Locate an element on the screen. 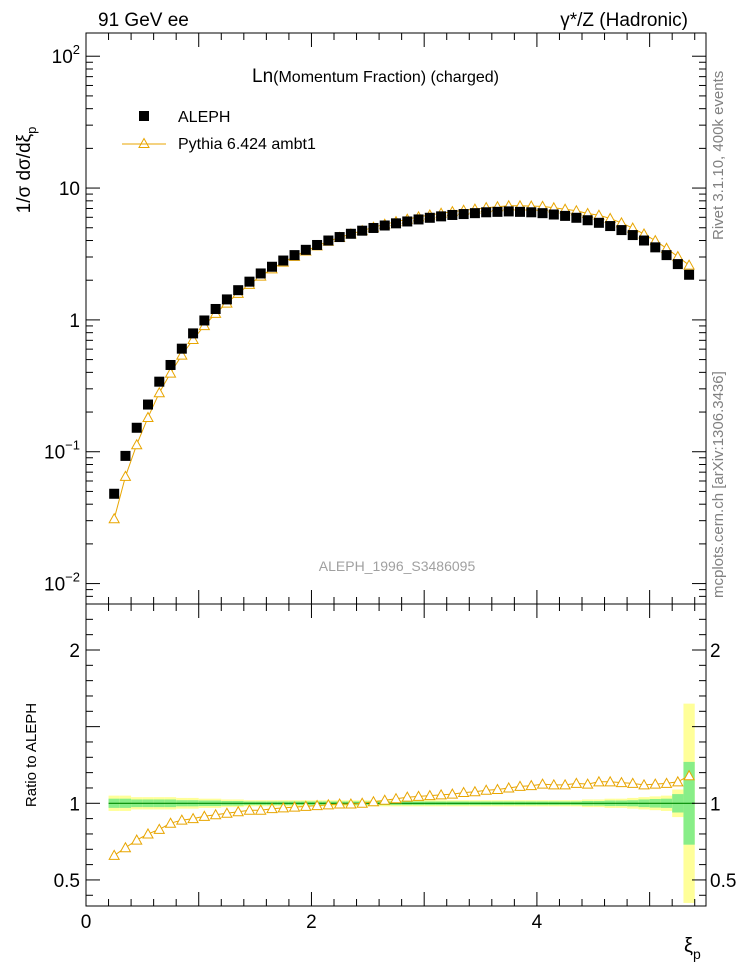 This screenshot has height=972, width=746. x-axis-label-sub: p is located at coordinates (697, 954).